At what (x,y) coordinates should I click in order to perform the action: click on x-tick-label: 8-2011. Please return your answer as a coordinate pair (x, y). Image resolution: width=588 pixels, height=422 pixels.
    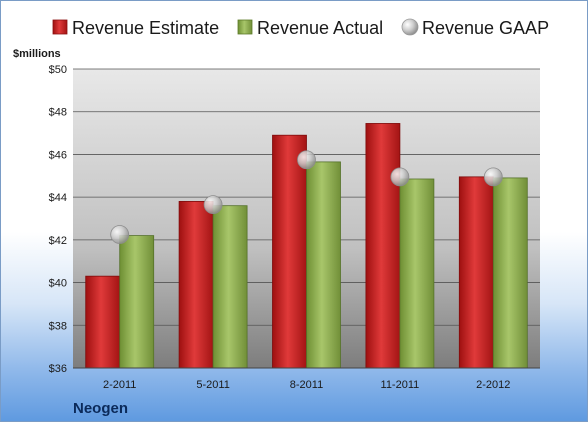
    Looking at the image, I should click on (306, 385).